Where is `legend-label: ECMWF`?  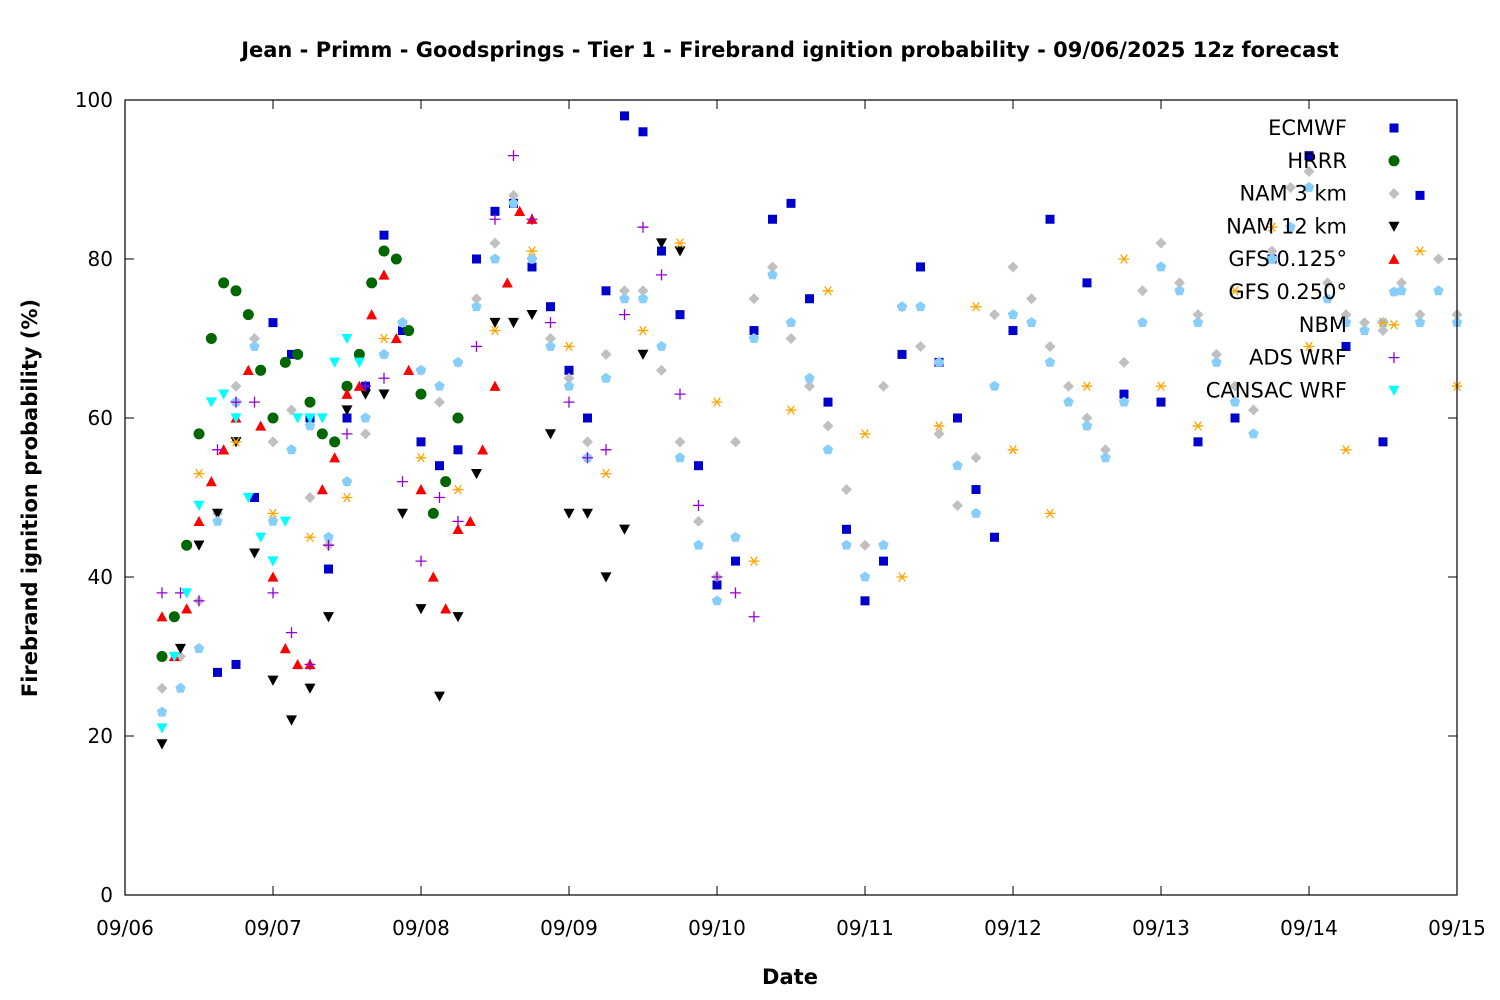
legend-label: ECMWF is located at coordinates (1307, 128).